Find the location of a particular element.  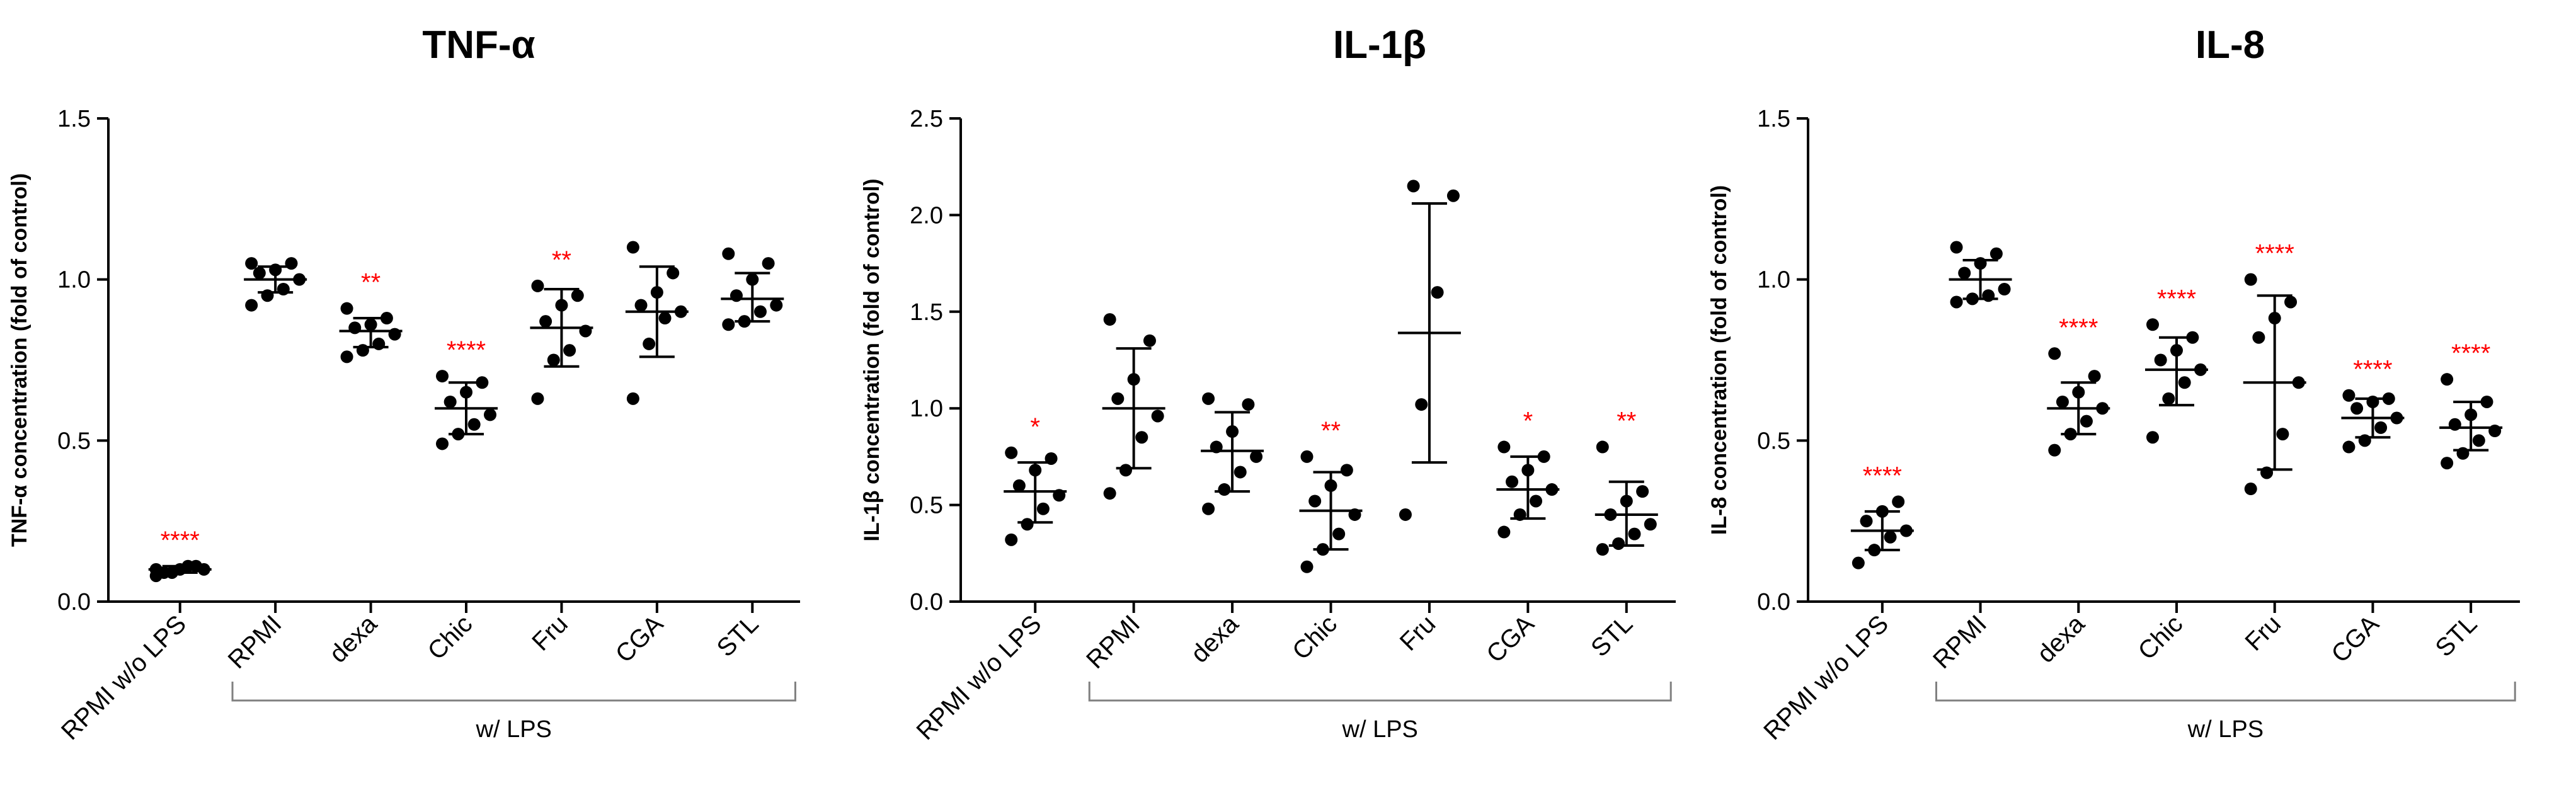

y-tick-label: 2.5 is located at coordinates (927, 119).